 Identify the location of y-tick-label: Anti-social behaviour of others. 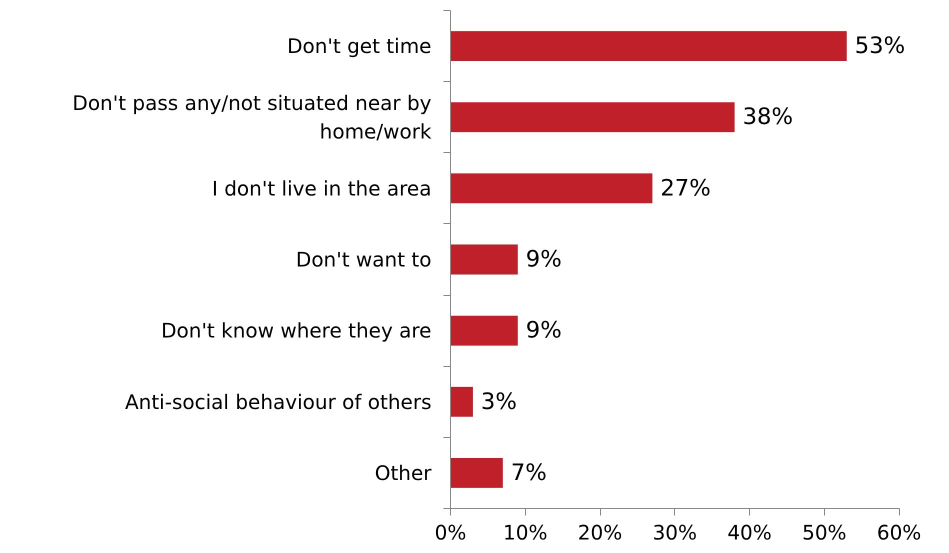
(278, 402).